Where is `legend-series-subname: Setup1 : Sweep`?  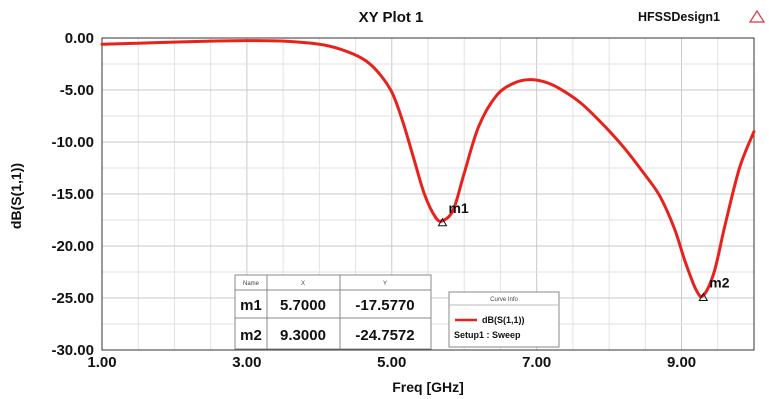
legend-series-subname: Setup1 : Sweep is located at coordinates (487, 335).